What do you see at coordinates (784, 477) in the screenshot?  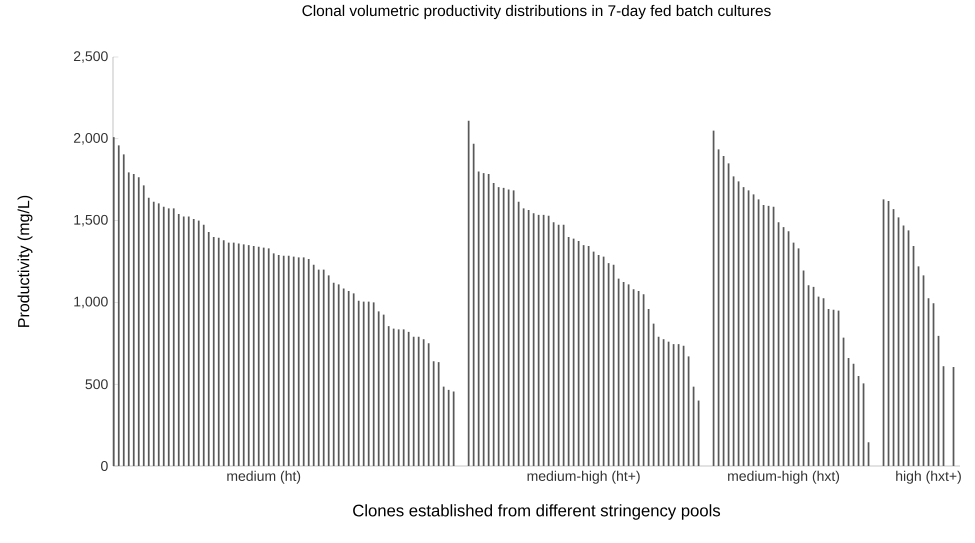 I see `x-tick-label: medium-high (hxt)` at bounding box center [784, 477].